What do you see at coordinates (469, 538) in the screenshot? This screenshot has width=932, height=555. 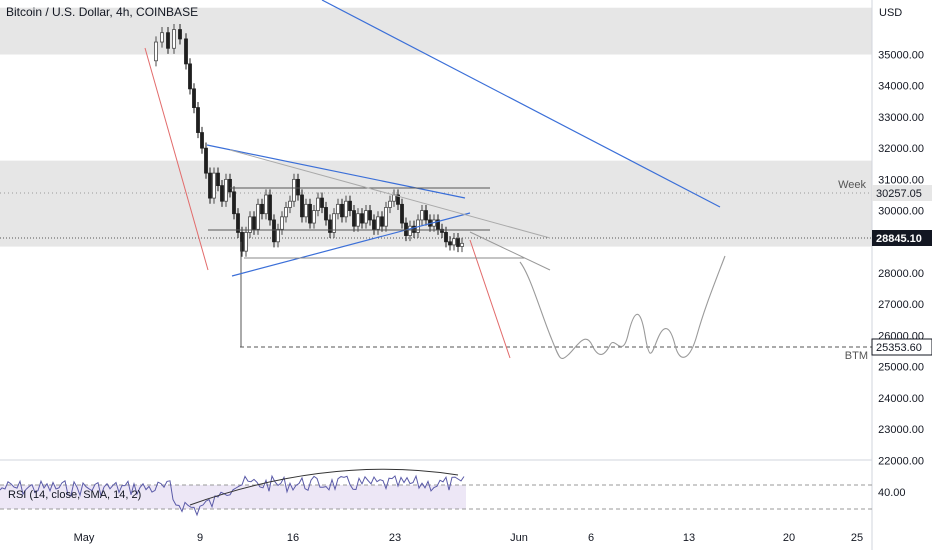 I see `x-axis: May 9 16 23 Jun 6 13 20 25` at bounding box center [469, 538].